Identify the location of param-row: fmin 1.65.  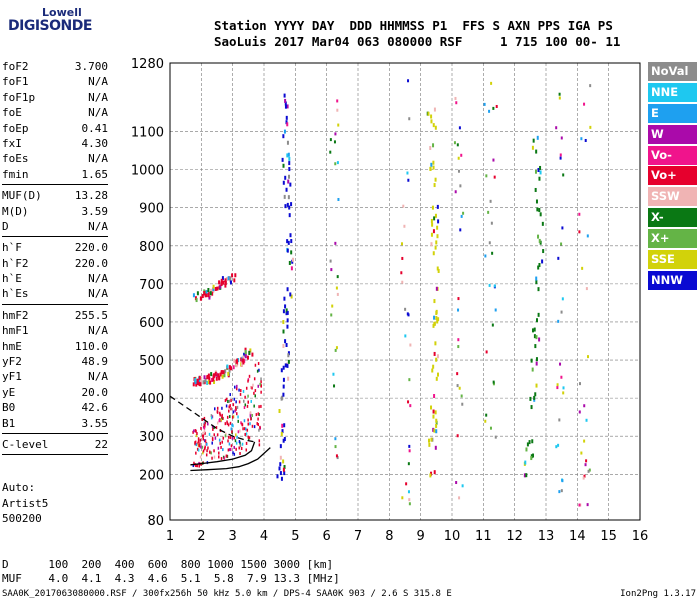
(55, 174).